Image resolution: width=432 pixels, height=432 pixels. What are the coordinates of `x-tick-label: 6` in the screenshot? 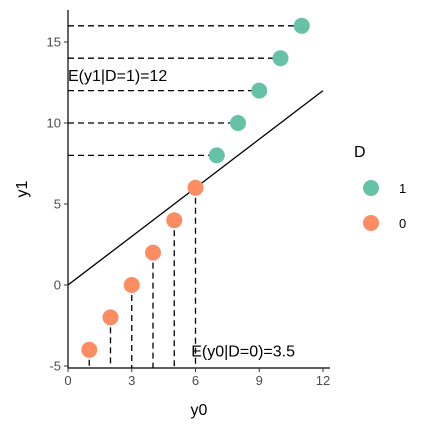 It's located at (195, 380).